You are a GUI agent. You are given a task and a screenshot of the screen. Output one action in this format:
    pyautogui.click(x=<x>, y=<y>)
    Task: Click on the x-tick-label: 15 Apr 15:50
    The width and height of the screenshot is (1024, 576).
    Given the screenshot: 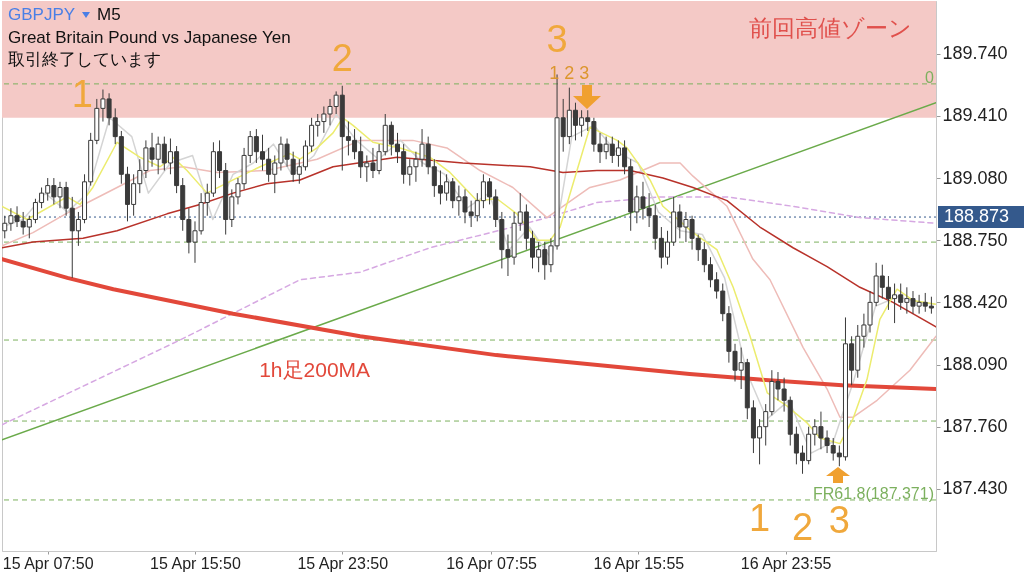 What is the action you would take?
    pyautogui.click(x=195, y=563)
    